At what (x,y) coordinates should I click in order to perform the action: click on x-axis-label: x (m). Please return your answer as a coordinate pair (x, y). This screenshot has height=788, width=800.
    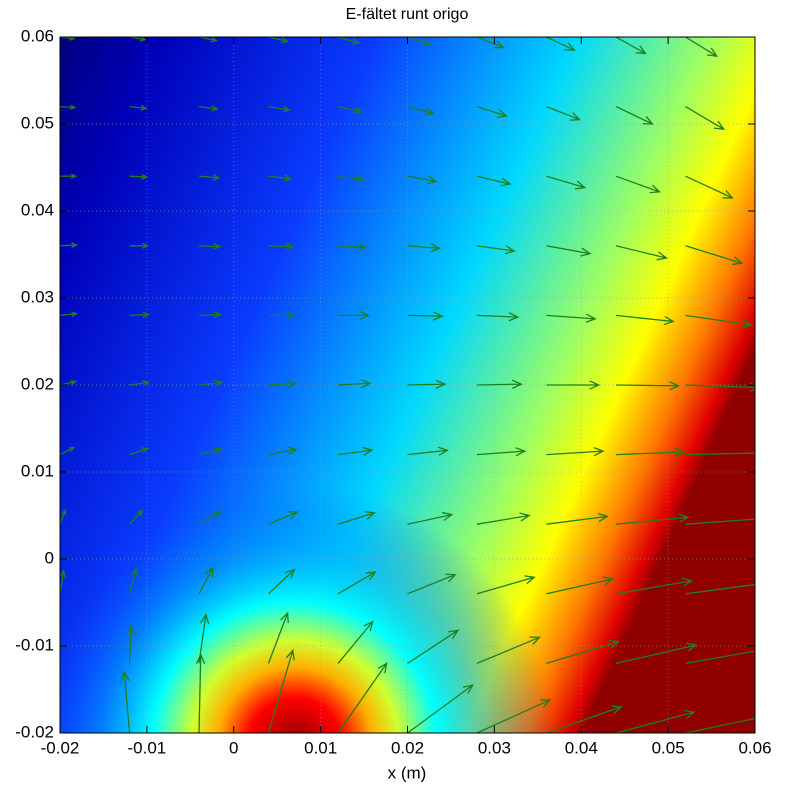
    Looking at the image, I should click on (407, 772).